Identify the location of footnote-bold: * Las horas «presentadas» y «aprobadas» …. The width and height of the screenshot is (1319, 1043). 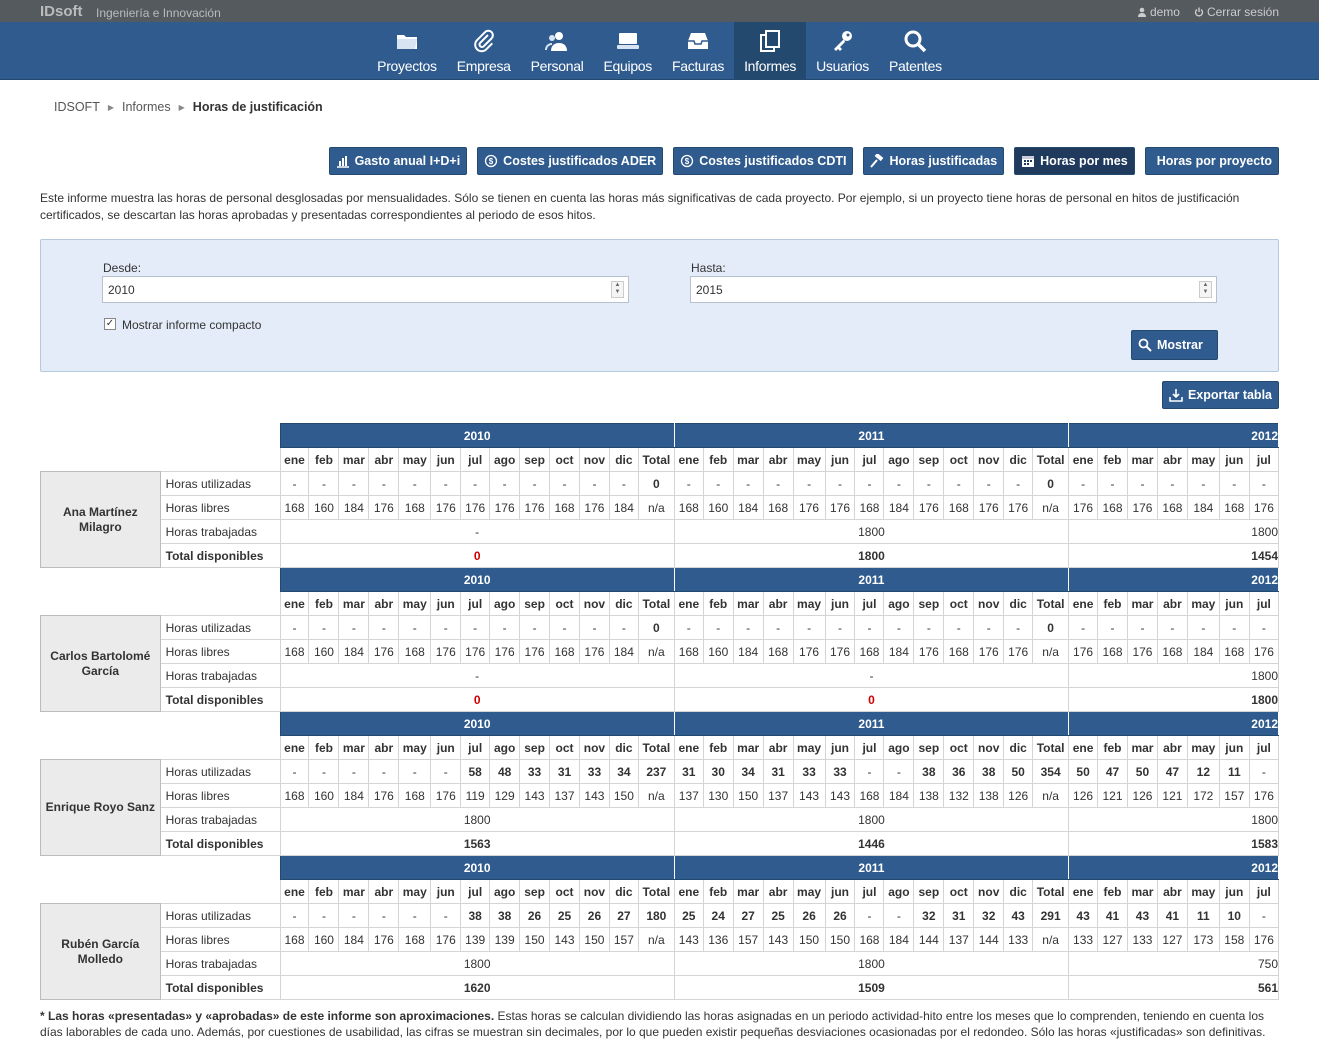
(267, 1016).